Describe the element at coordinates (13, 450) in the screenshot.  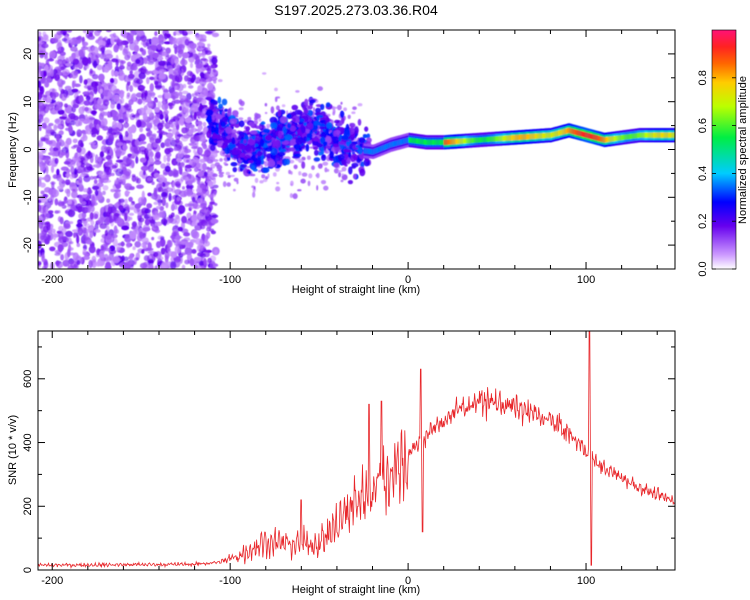
I see `snr-y-label: SNR (10 * v/v)` at that location.